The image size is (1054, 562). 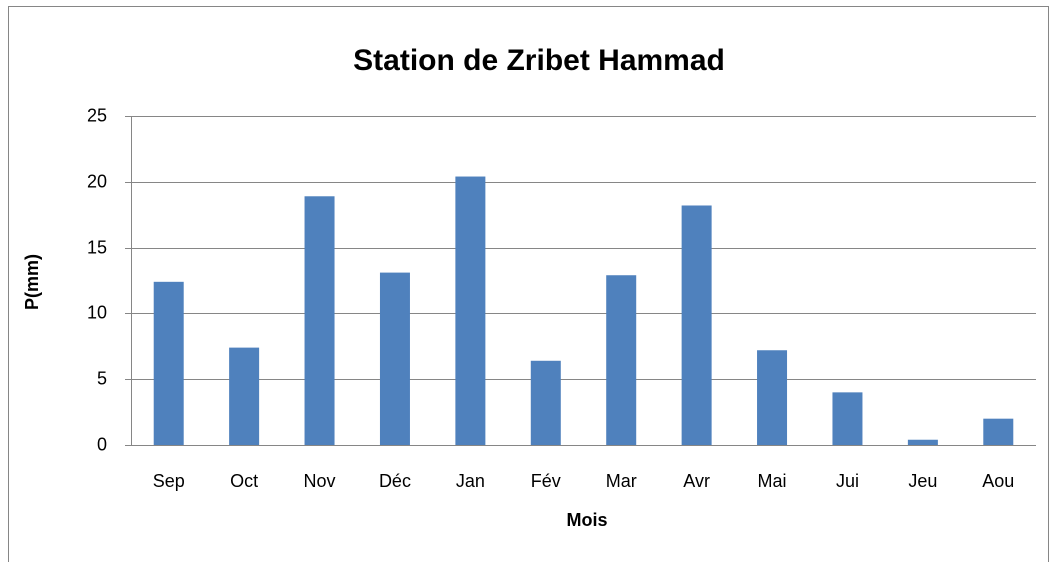 What do you see at coordinates (32, 282) in the screenshot?
I see `y-axis-label: P(mm)` at bounding box center [32, 282].